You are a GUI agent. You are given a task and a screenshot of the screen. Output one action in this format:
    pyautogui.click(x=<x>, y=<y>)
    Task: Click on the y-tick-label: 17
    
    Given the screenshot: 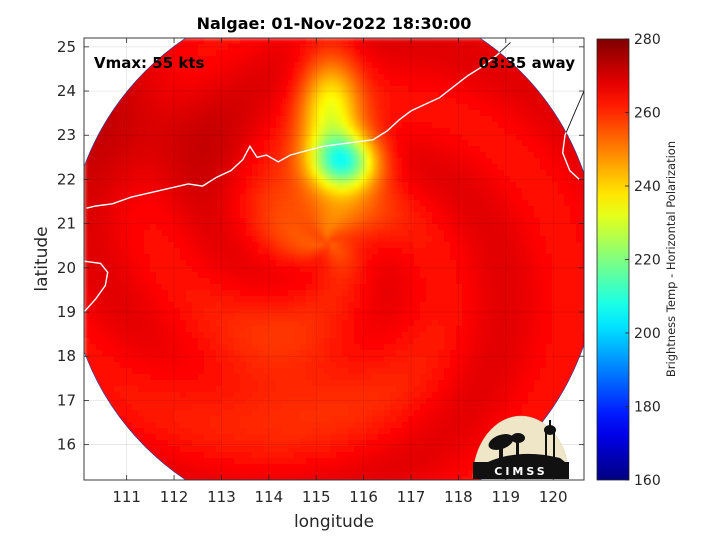 What is the action you would take?
    pyautogui.click(x=66, y=400)
    